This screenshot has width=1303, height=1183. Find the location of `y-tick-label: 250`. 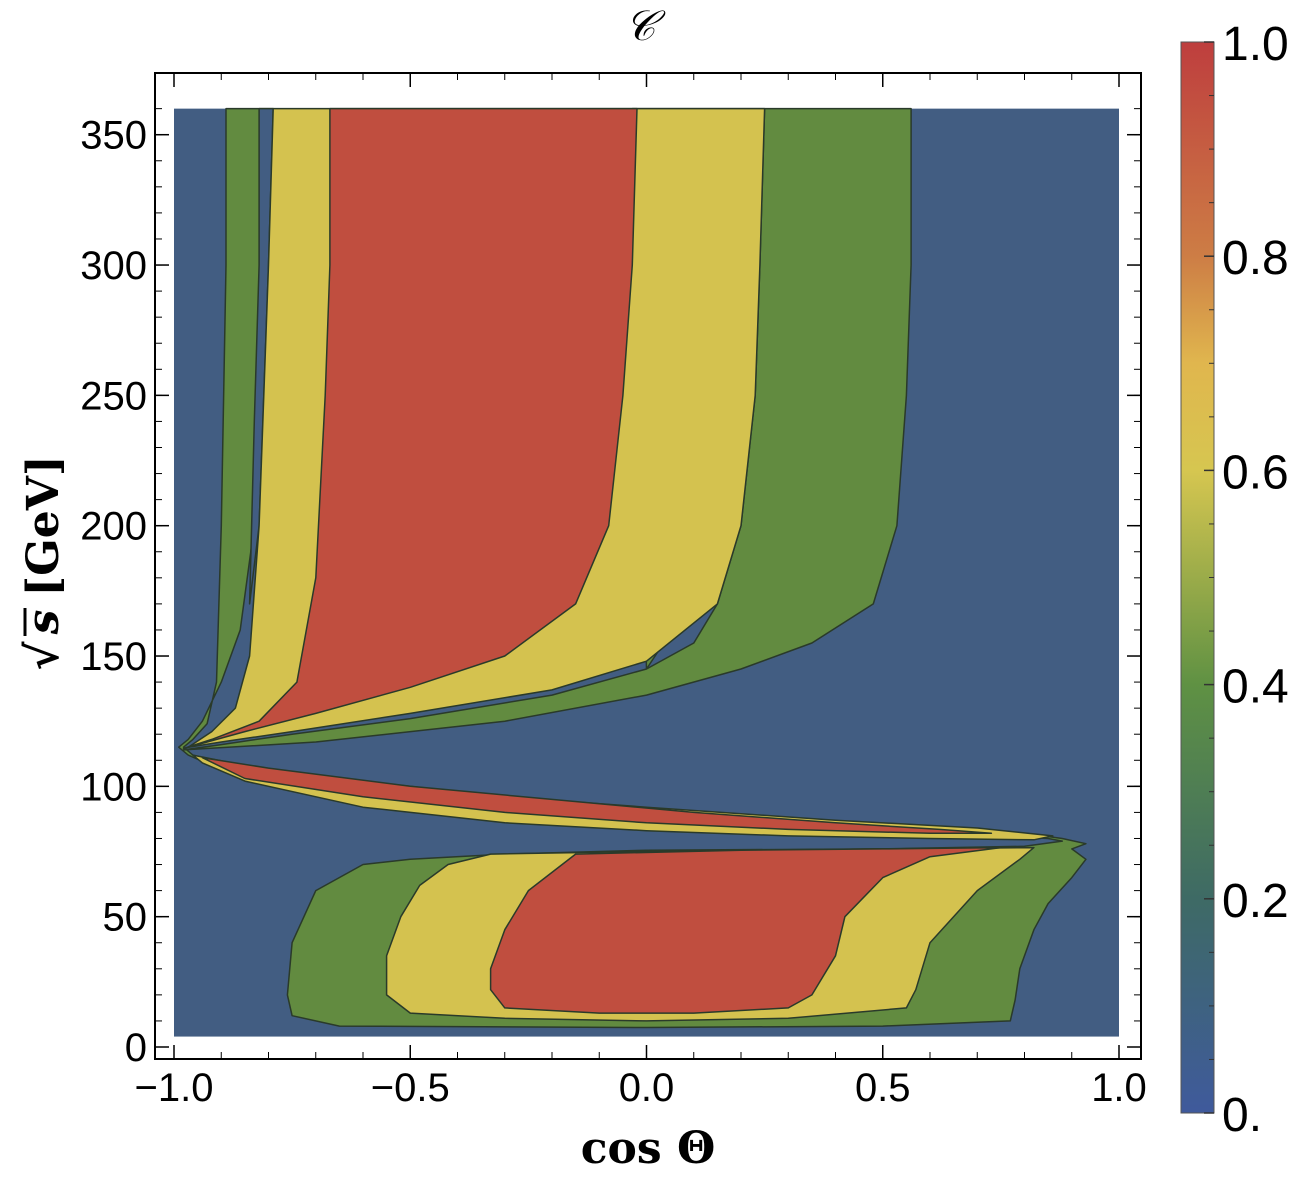

y-tick-label: 250 is located at coordinates (113, 396).